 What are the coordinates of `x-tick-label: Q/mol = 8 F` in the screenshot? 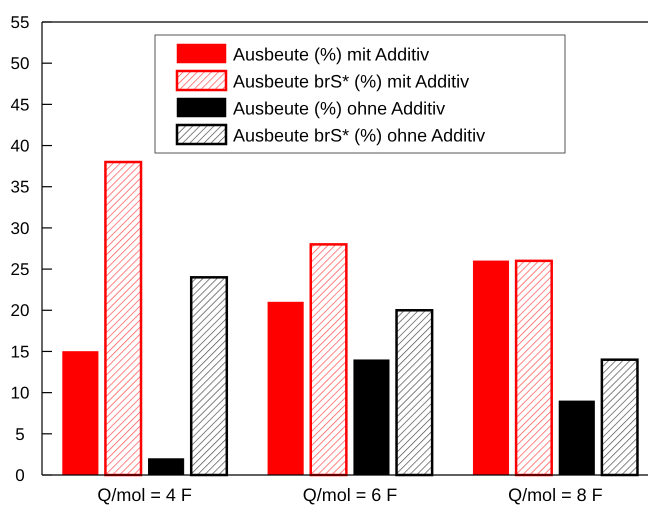 It's located at (555, 495).